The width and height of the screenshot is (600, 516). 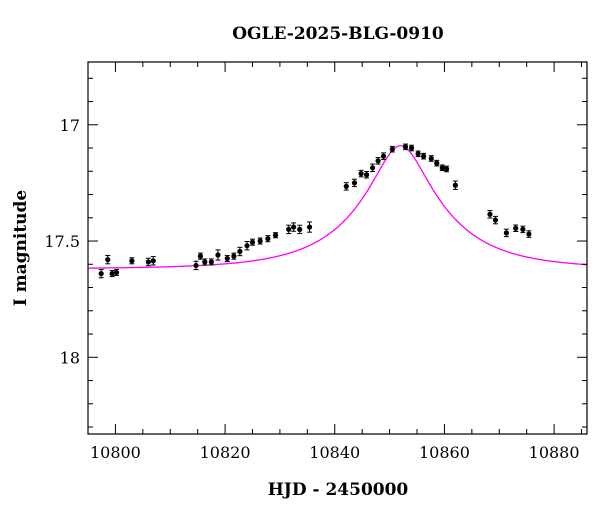 What do you see at coordinates (554, 452) in the screenshot?
I see `x-tick-label: 10880` at bounding box center [554, 452].